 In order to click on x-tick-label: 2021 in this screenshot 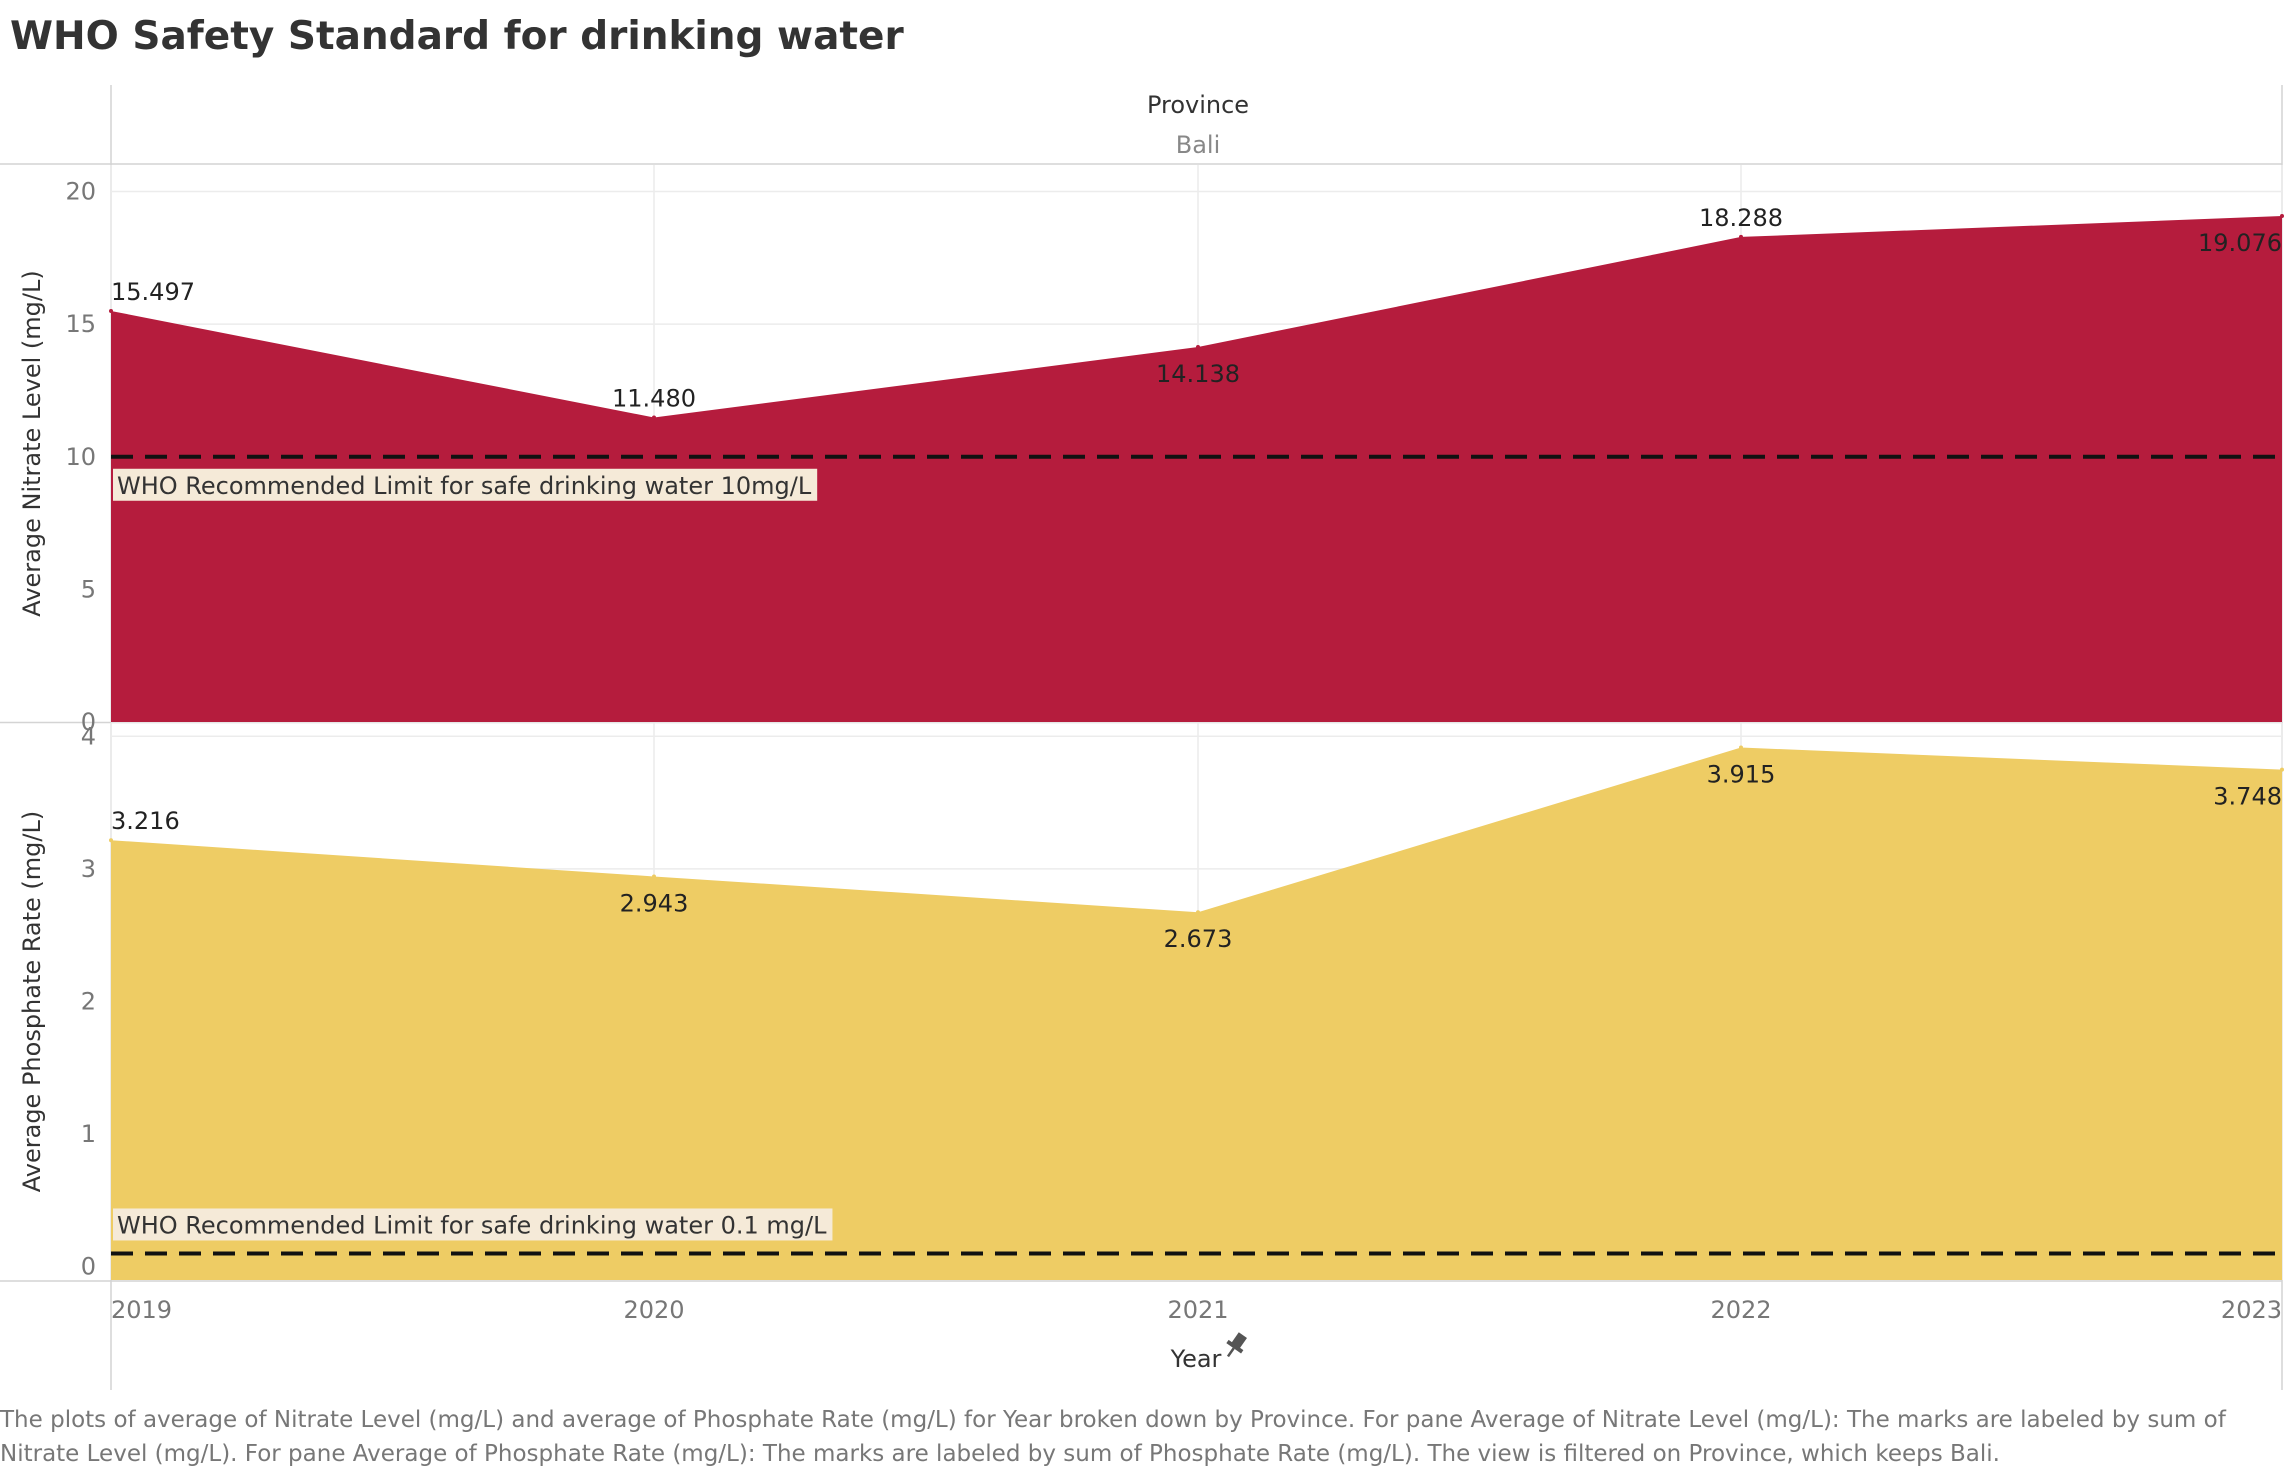, I will do `click(1197, 1310)`.